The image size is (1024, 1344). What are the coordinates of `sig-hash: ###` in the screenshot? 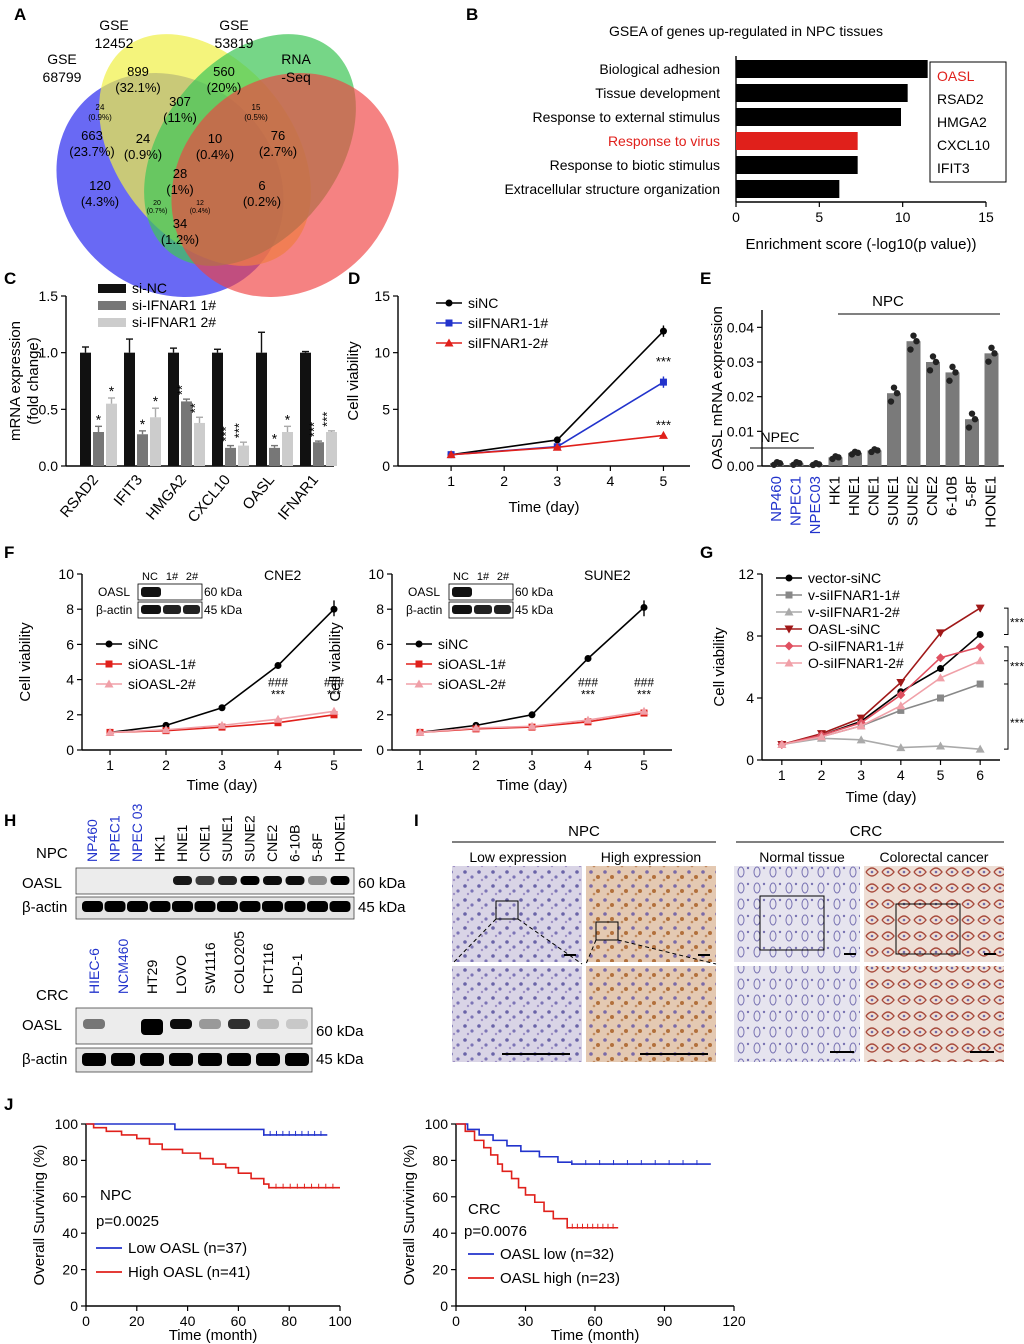 It's located at (588, 683).